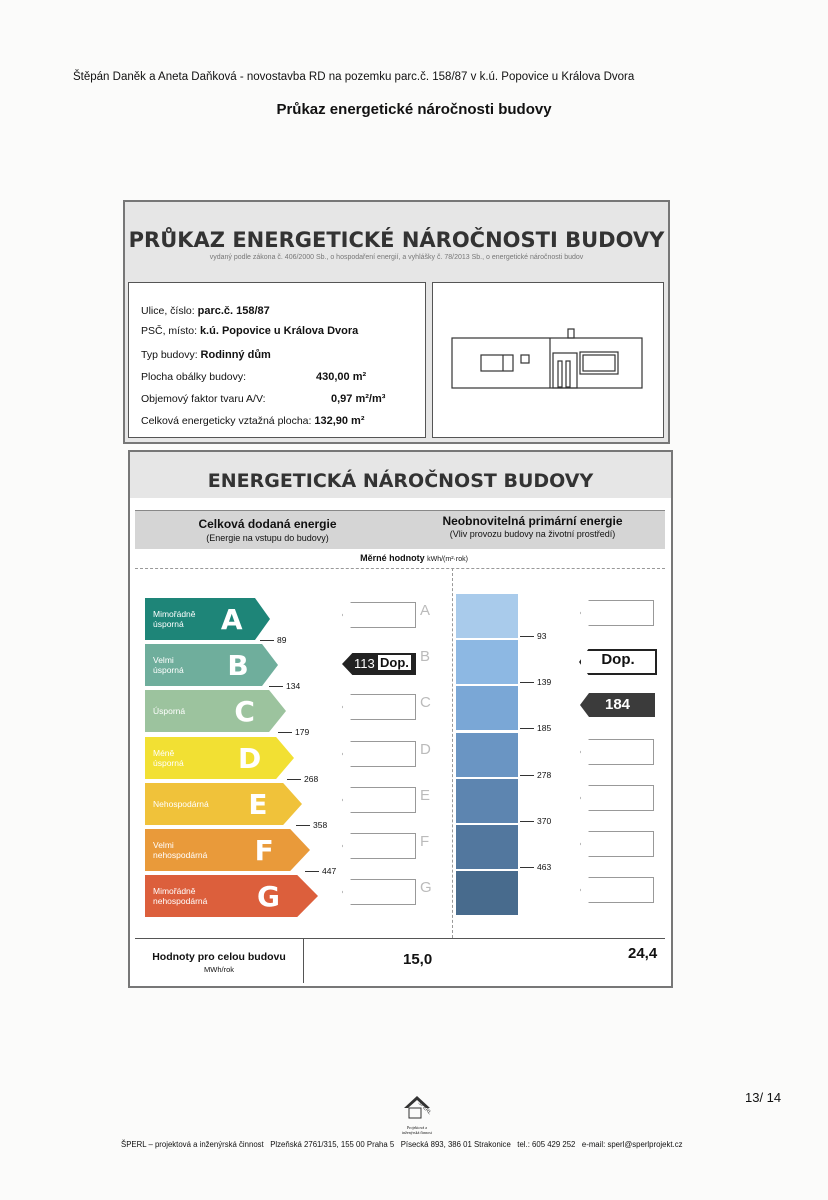 The image size is (828, 1200). I want to click on class-band-e: Nehospodárná E, so click(223, 804).